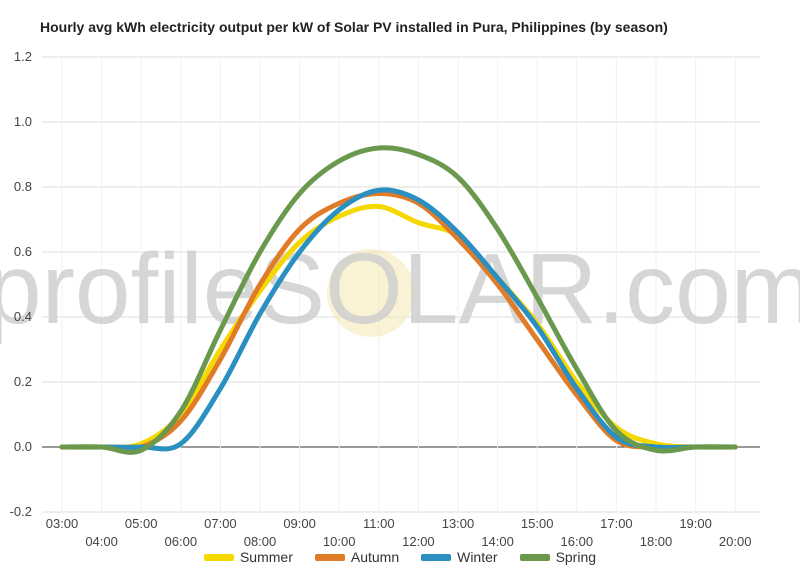  I want to click on x-tick-label: 17:00, so click(616, 523).